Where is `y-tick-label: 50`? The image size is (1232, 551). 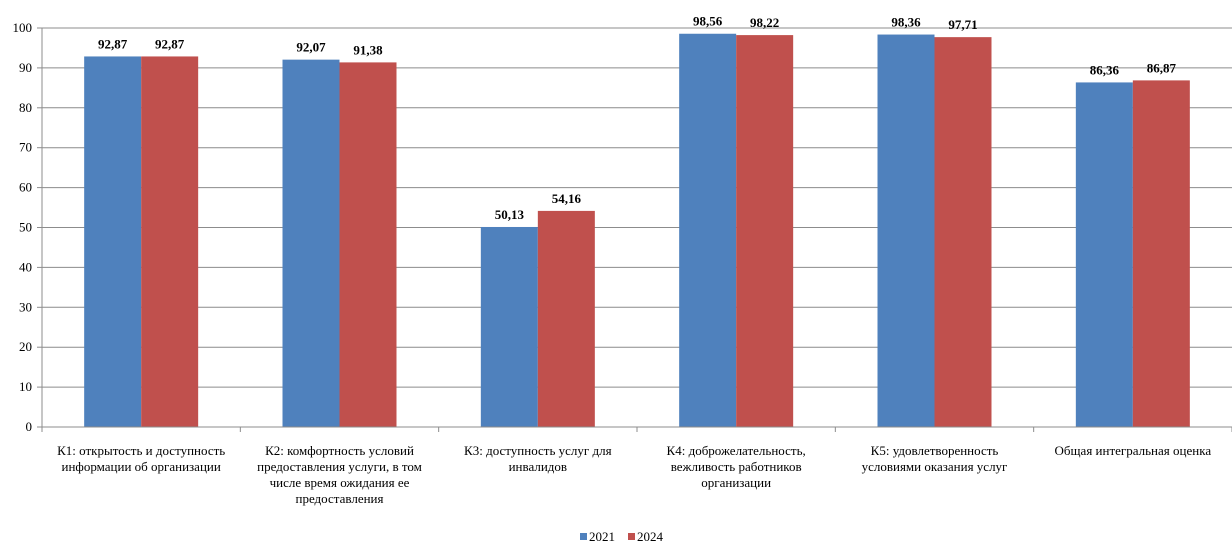 y-tick-label: 50 is located at coordinates (25, 227).